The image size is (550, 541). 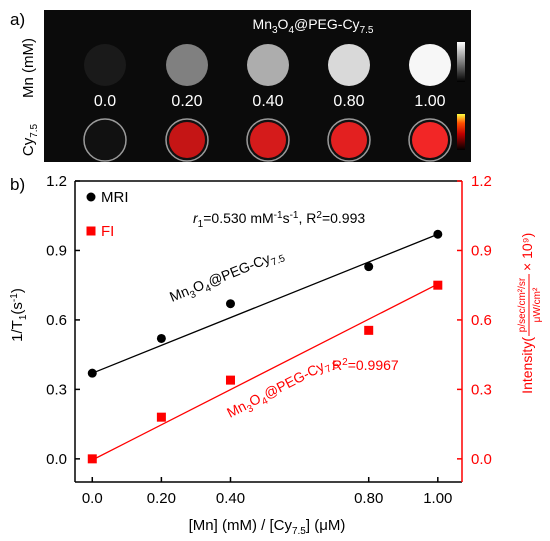 I want to click on concentration-label: 0.0, so click(x=105, y=101).